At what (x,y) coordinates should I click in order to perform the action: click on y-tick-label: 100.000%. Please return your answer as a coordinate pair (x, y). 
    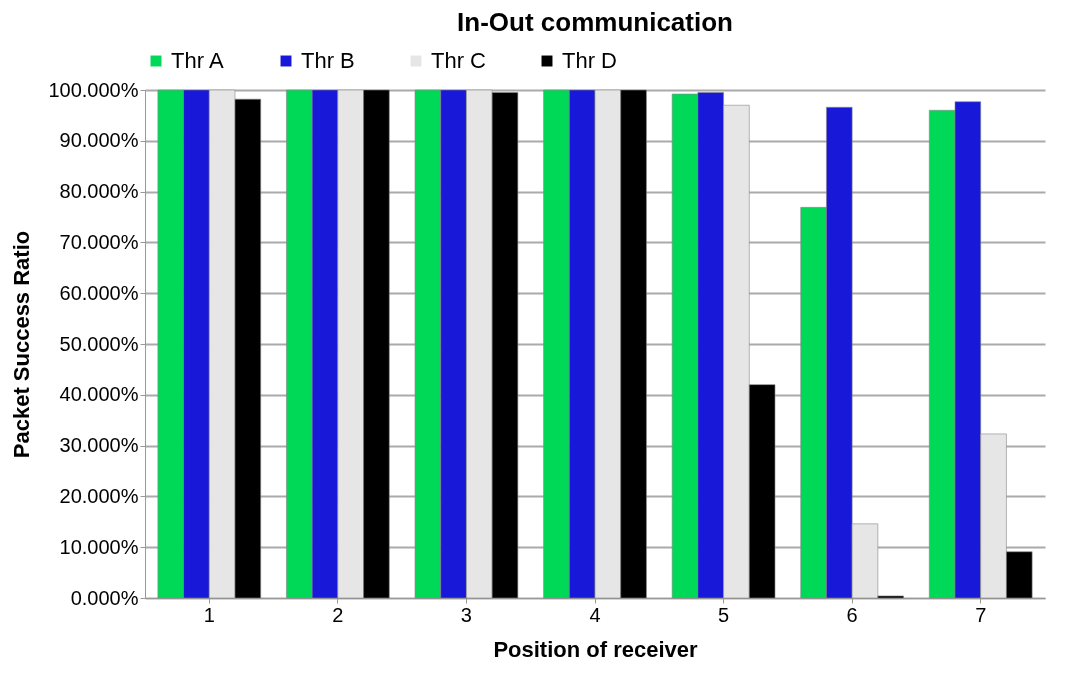
    Looking at the image, I should click on (93, 89).